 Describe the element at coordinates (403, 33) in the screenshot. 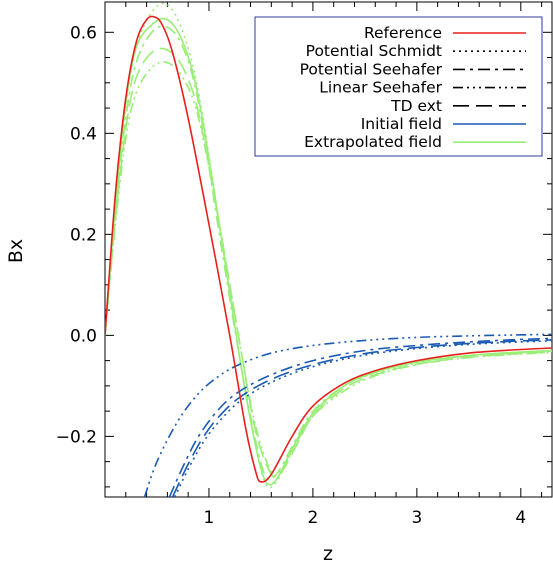

I see `legend-label: Reference` at that location.